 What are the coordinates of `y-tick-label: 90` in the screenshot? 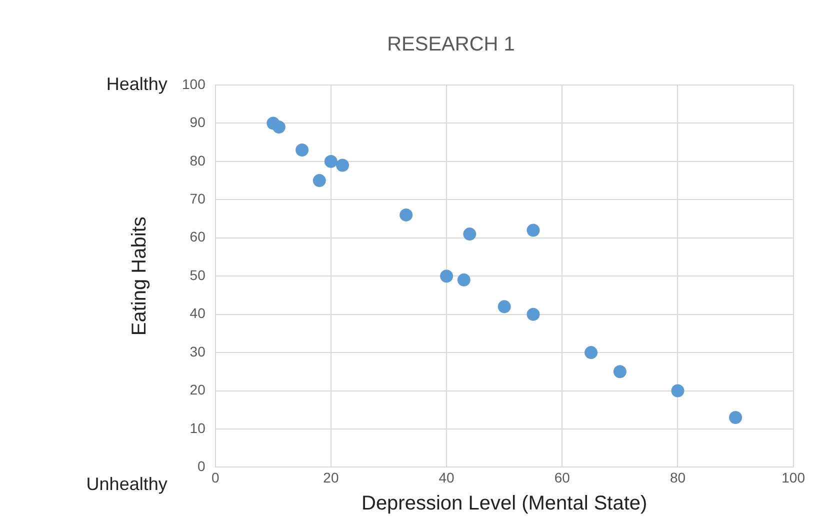 It's located at (198, 122).